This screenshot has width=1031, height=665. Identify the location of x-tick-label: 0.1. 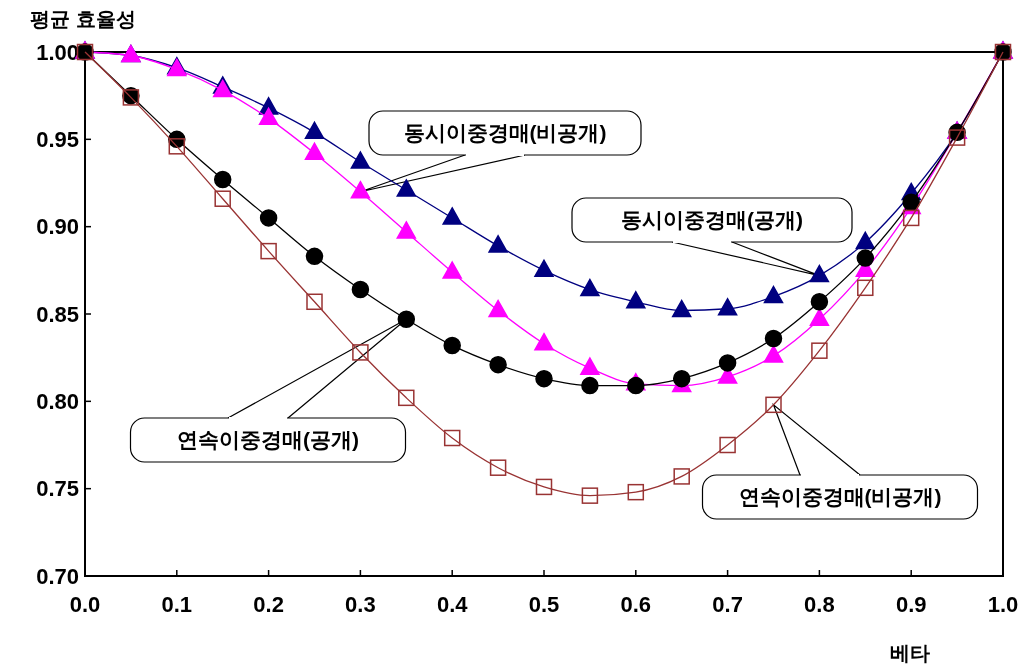
(177, 604).